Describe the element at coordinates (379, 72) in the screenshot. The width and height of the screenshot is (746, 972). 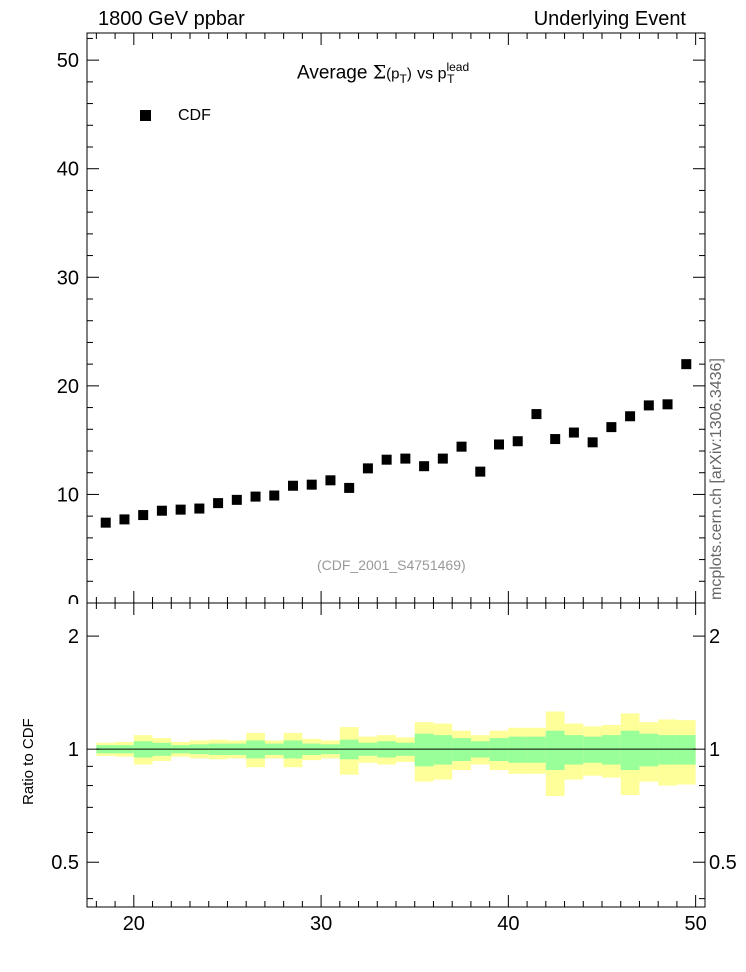
I see `title-sigma-symbol: Σ` at that location.